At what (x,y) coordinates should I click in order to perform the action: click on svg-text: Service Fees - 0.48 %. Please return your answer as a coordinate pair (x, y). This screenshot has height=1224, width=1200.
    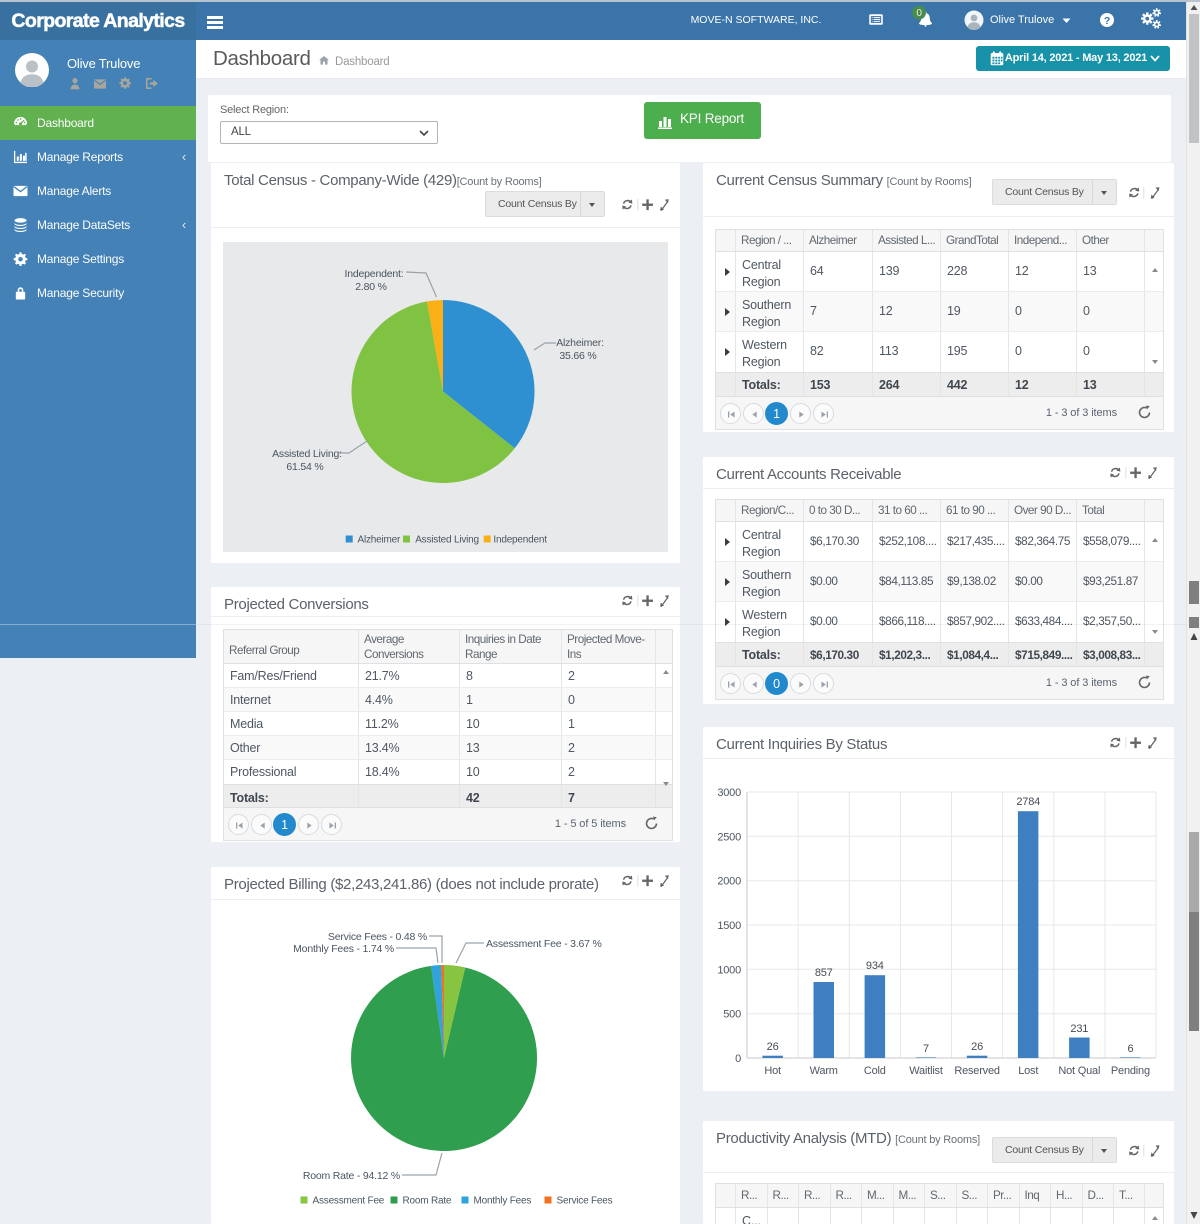
    Looking at the image, I should click on (377, 937).